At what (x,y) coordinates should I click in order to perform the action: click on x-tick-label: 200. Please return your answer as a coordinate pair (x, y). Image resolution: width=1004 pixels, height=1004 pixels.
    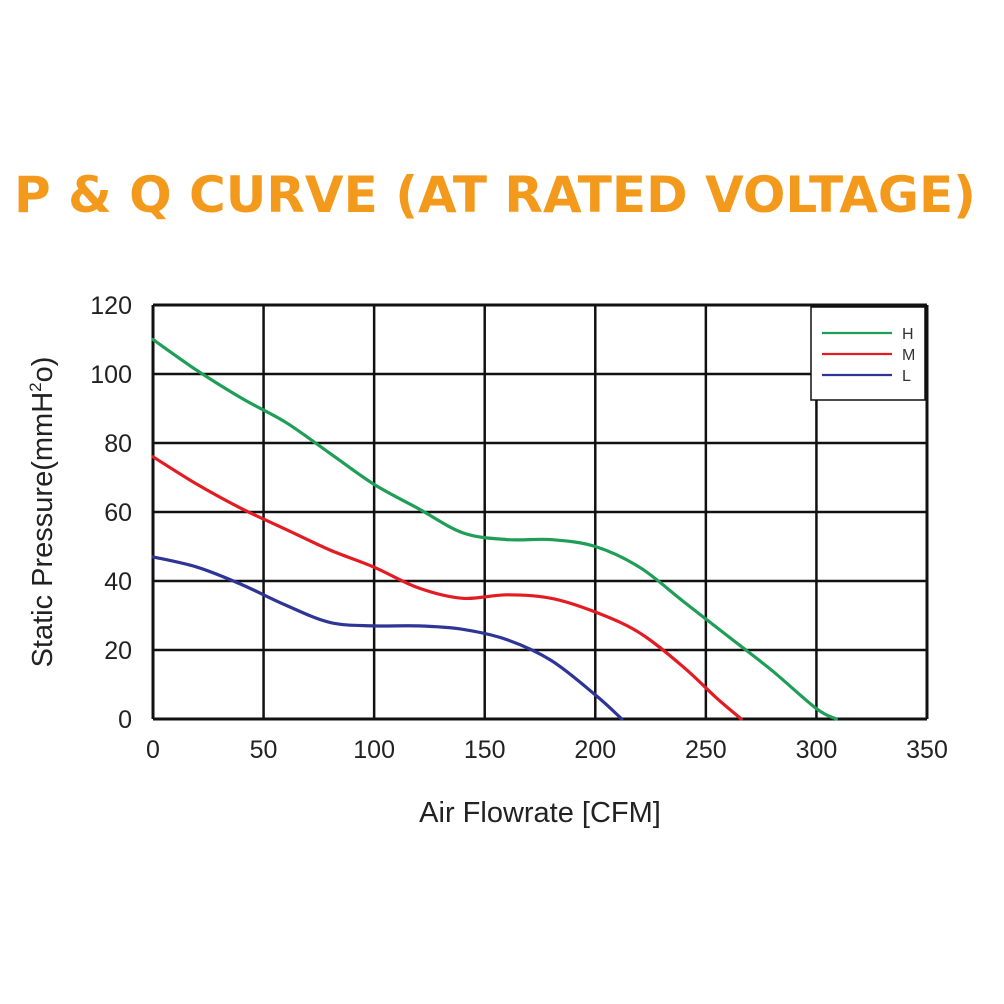
    Looking at the image, I should click on (595, 750).